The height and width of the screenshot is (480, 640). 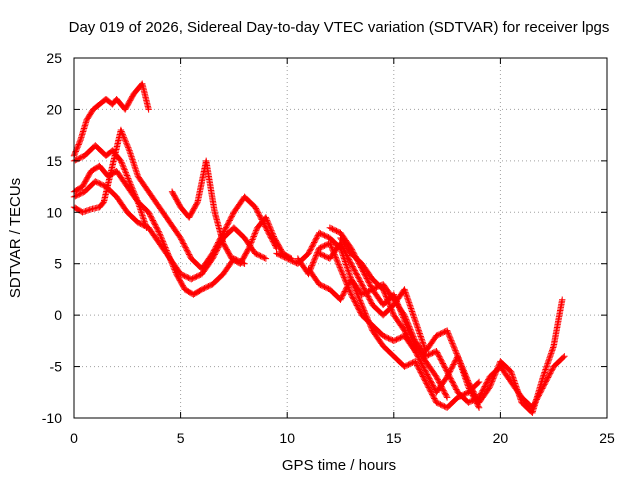 What do you see at coordinates (56, 367) in the screenshot?
I see `y-tick-label: -5` at bounding box center [56, 367].